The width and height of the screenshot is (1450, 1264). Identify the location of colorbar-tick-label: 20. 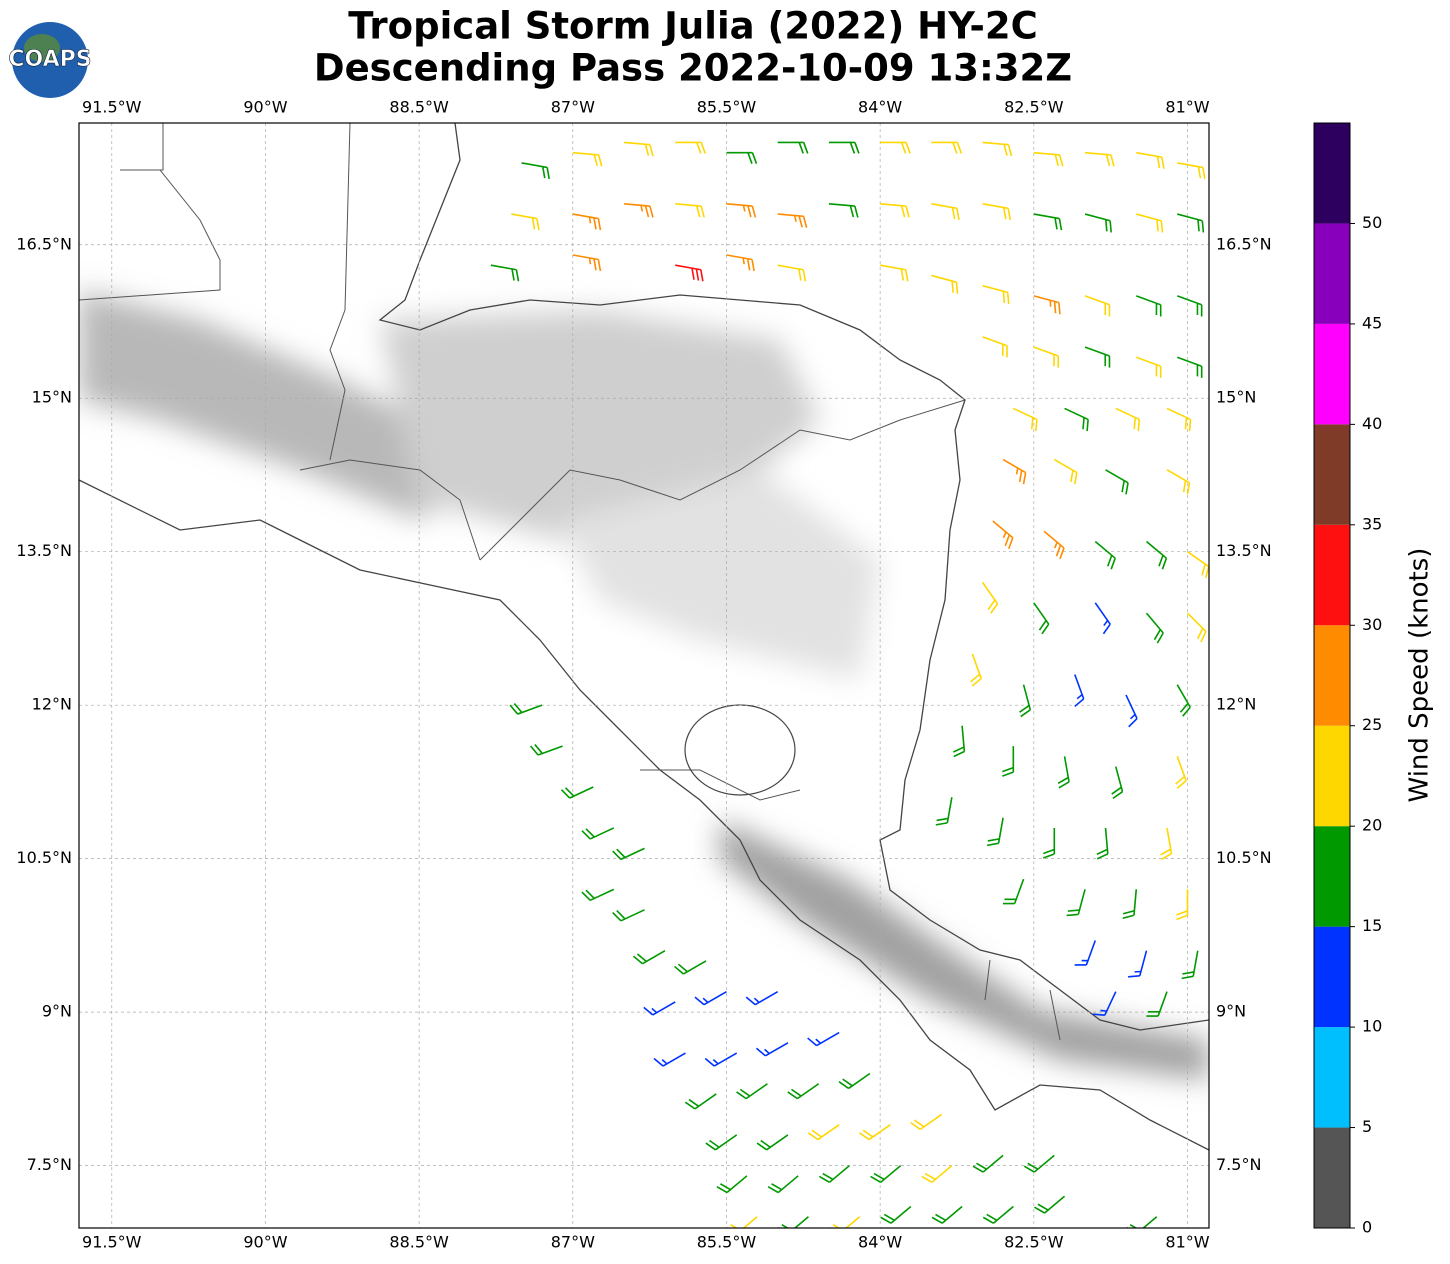
(1372, 825).